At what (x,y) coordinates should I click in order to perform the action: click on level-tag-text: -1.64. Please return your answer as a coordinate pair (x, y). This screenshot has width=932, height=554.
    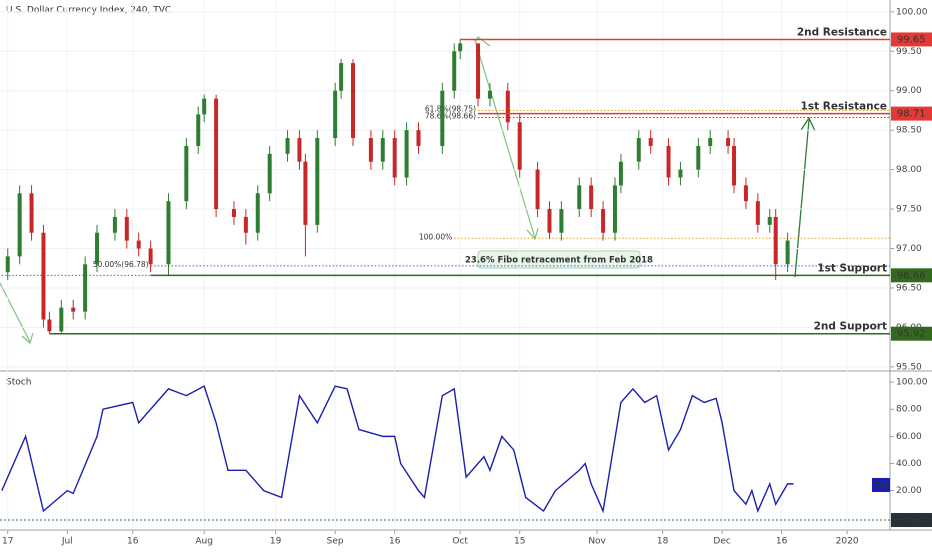
    Looking at the image, I should click on (911, 520).